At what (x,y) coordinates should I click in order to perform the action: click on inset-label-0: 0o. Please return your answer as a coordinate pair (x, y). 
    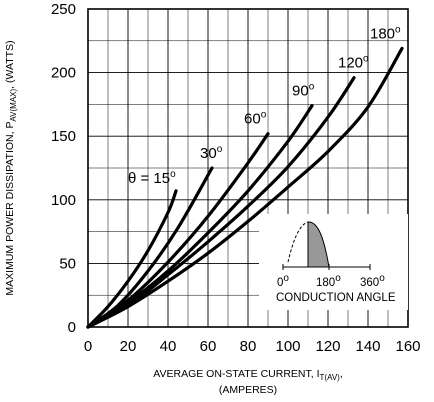
    Looking at the image, I should click on (283, 281).